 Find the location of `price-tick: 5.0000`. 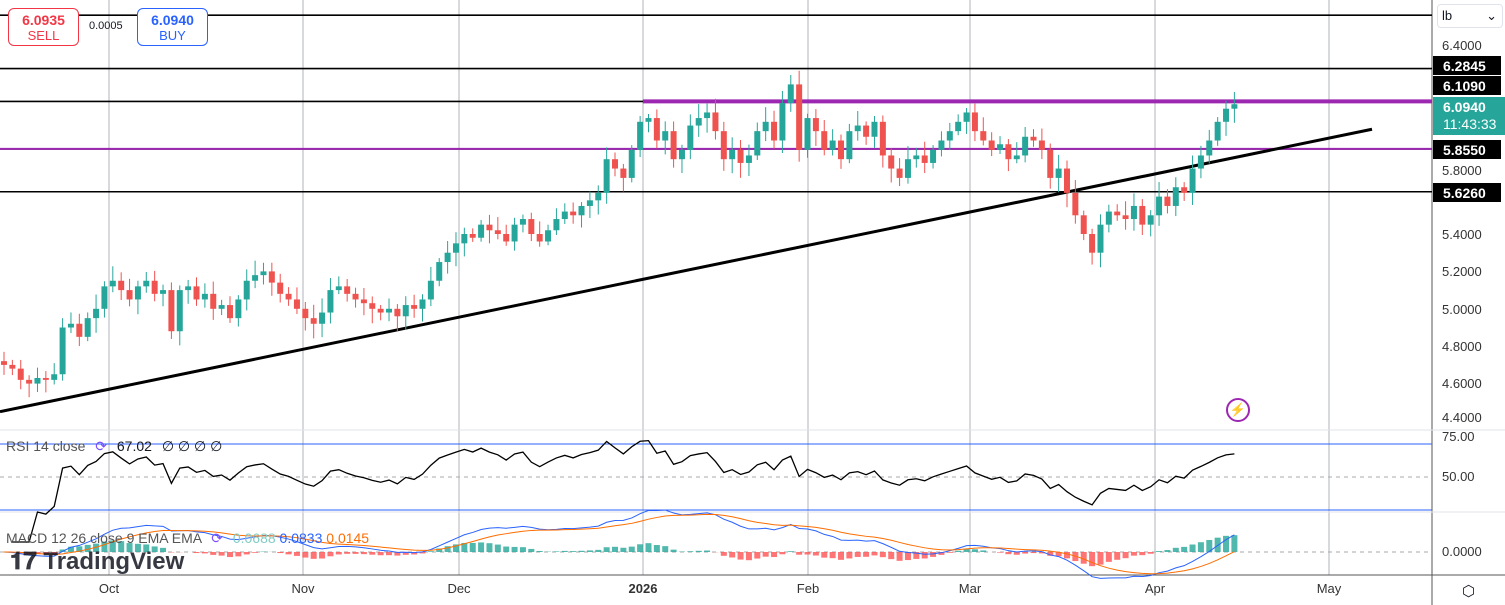

price-tick: 5.0000 is located at coordinates (1462, 309).